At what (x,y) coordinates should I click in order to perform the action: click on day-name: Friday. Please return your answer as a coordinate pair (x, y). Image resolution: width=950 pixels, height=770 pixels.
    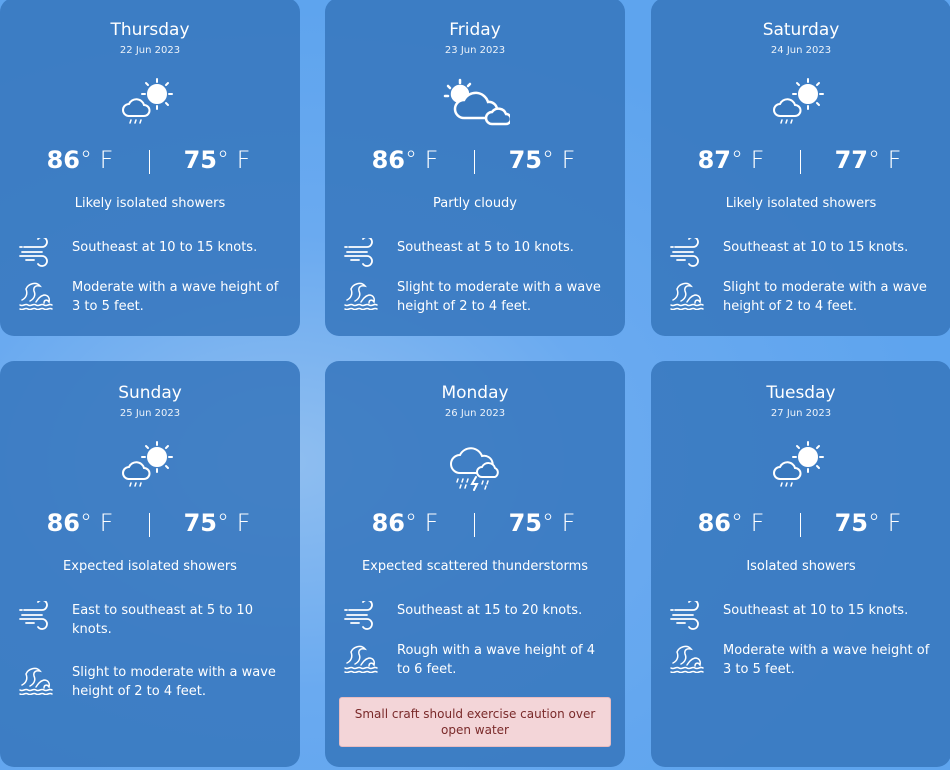
    Looking at the image, I should click on (475, 30).